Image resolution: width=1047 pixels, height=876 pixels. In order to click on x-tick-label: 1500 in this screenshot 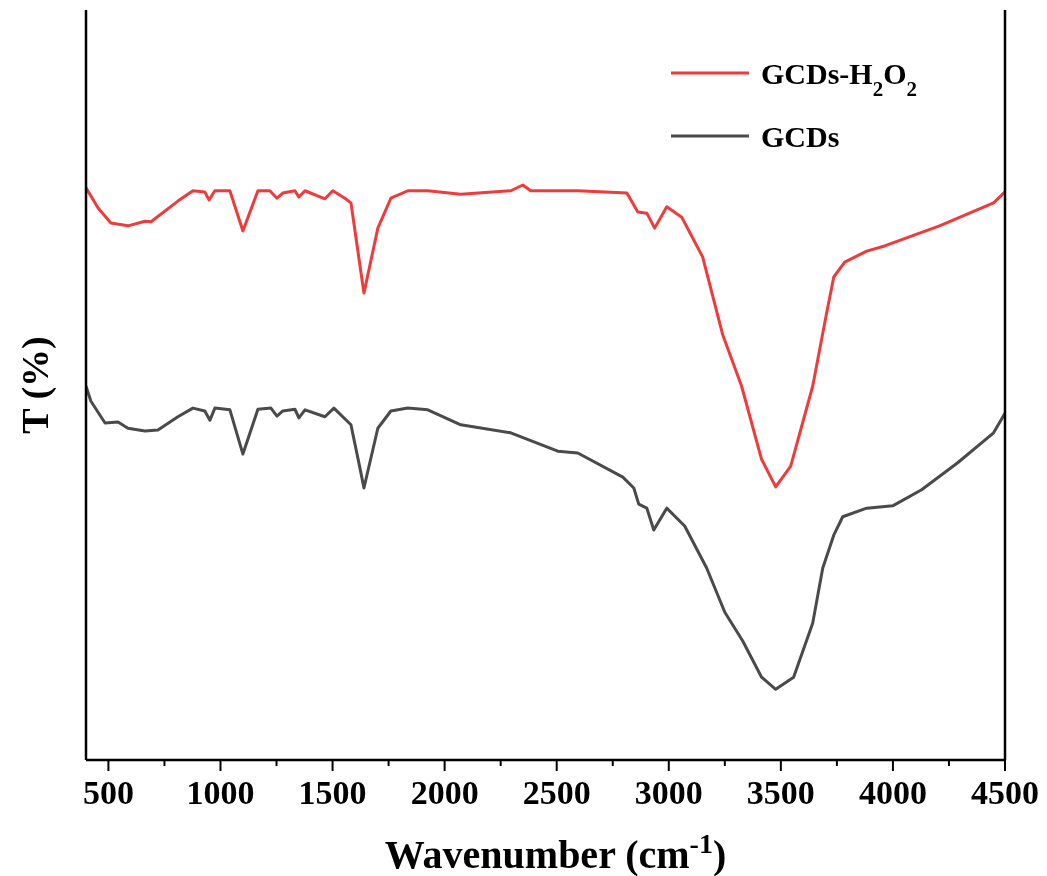, I will do `click(332, 792)`.